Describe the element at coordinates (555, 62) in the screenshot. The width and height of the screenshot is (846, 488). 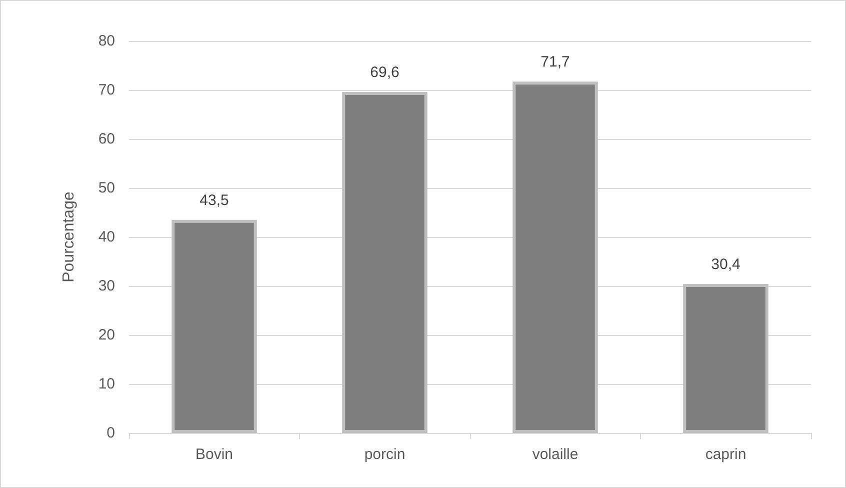
I see `data-label: 71,7` at that location.